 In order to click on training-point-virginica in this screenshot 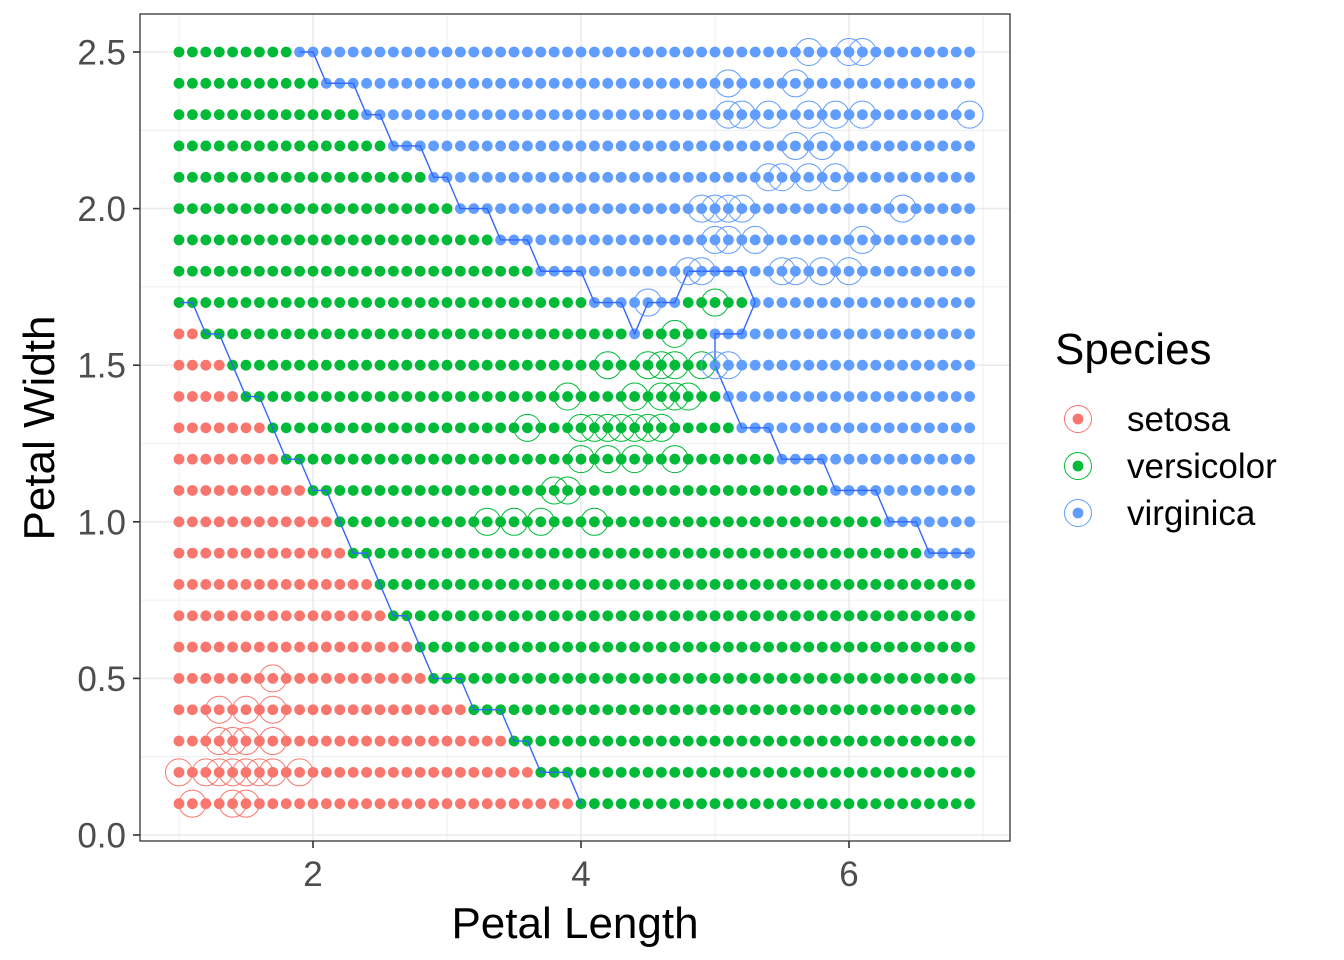, I will do `click(849, 52)`.